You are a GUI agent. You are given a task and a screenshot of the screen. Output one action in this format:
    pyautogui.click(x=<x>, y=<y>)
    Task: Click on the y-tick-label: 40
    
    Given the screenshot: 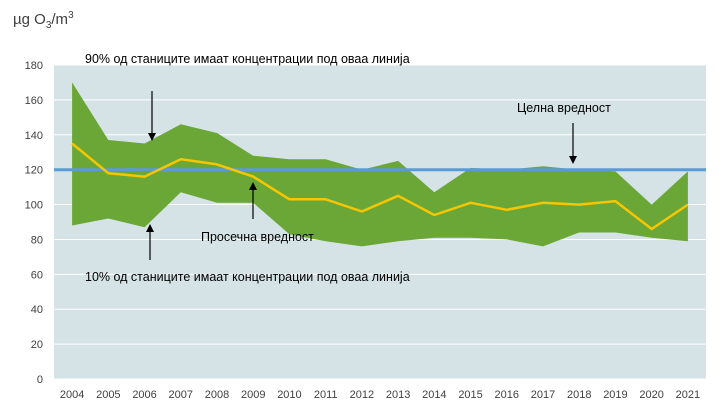 What is the action you would take?
    pyautogui.click(x=37, y=310)
    